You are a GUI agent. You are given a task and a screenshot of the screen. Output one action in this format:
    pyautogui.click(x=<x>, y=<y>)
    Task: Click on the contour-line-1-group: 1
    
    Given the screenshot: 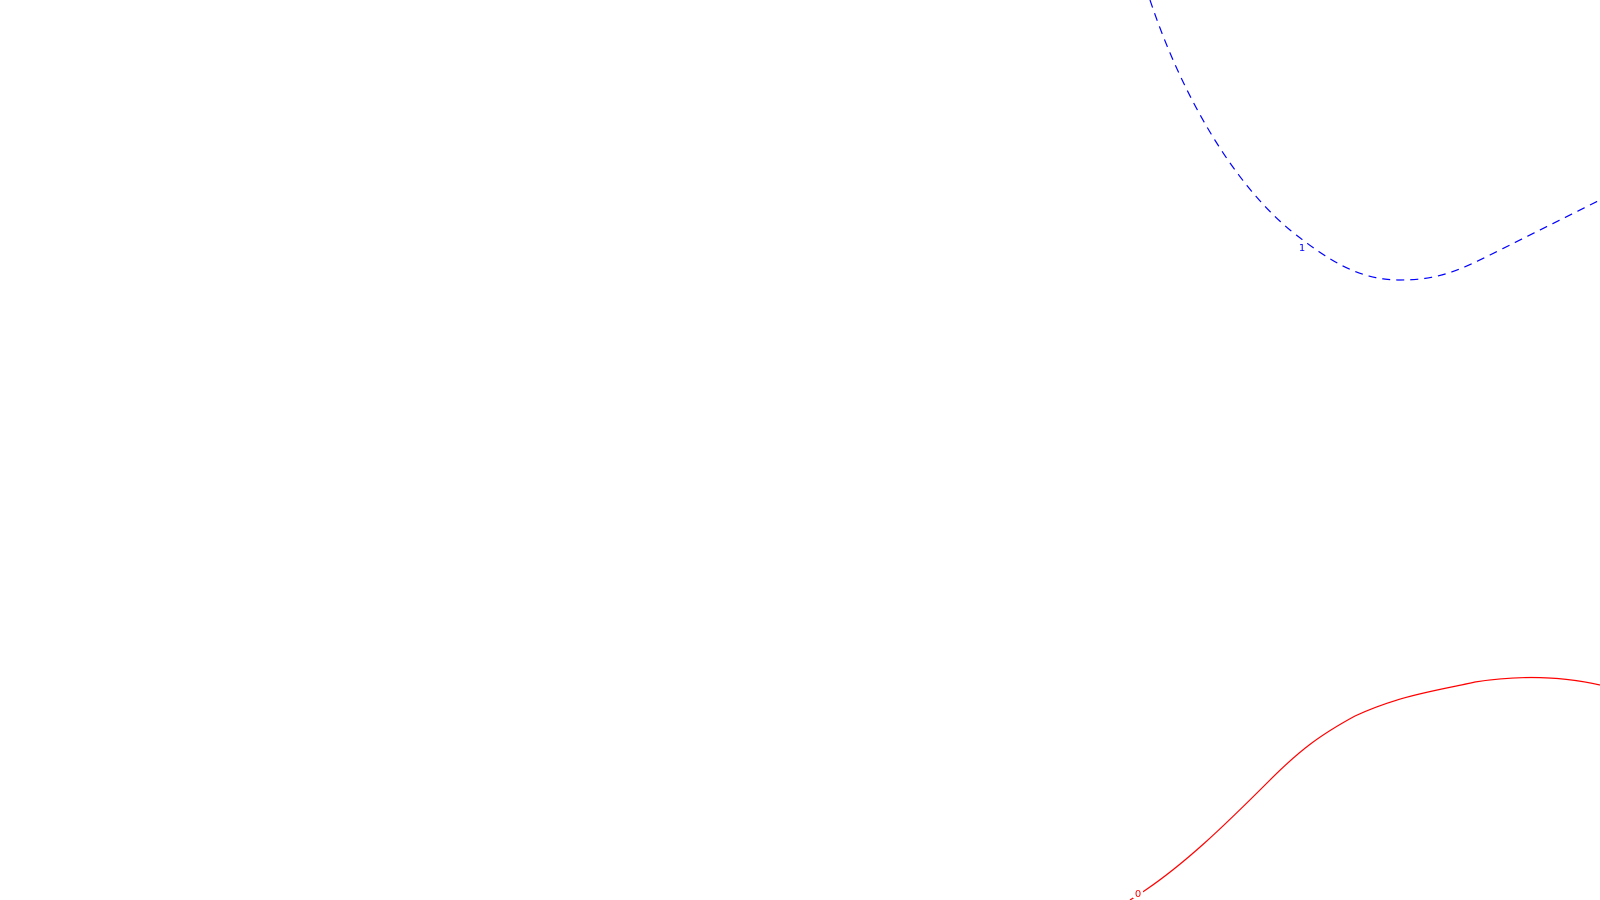 What is the action you would take?
    pyautogui.click(x=1374, y=140)
    